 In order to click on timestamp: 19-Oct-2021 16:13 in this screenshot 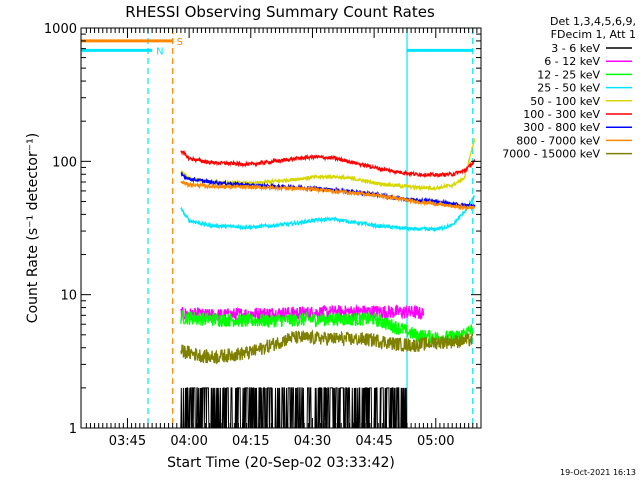, I will do `click(598, 472)`.